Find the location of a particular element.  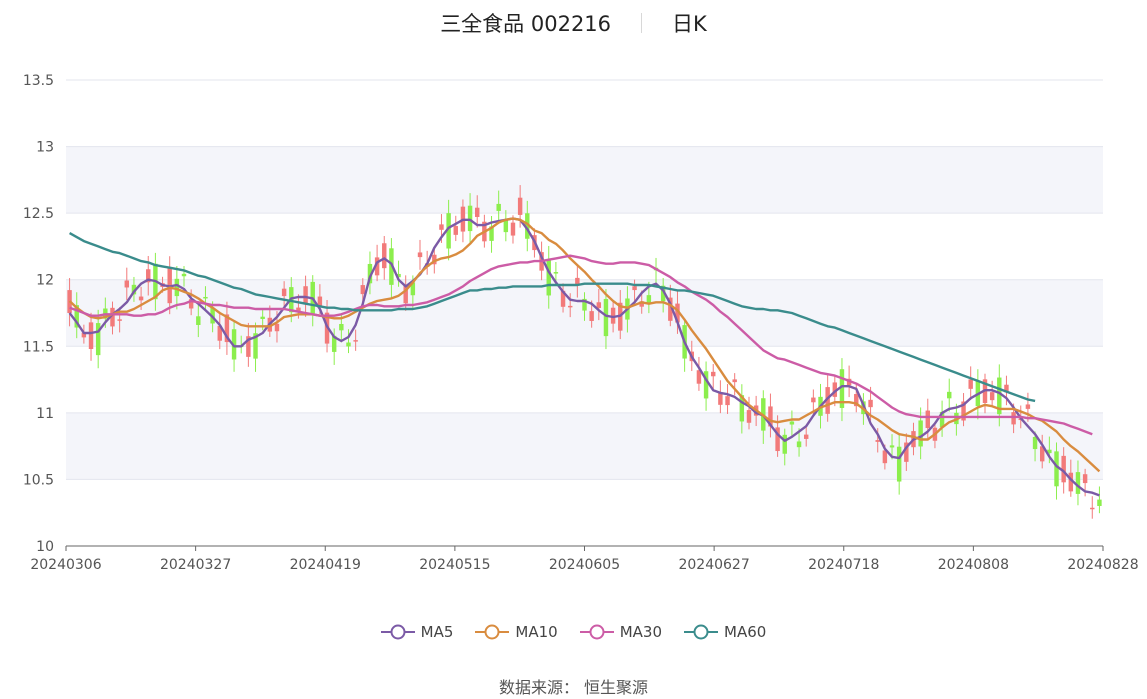

legend-marker-ma10-icon is located at coordinates (492, 632).